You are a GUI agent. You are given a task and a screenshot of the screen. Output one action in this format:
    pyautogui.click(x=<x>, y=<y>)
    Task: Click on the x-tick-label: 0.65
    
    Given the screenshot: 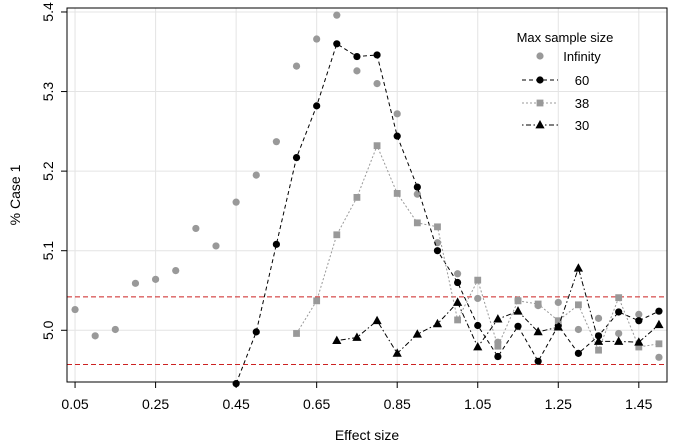 What is the action you would take?
    pyautogui.click(x=316, y=404)
    